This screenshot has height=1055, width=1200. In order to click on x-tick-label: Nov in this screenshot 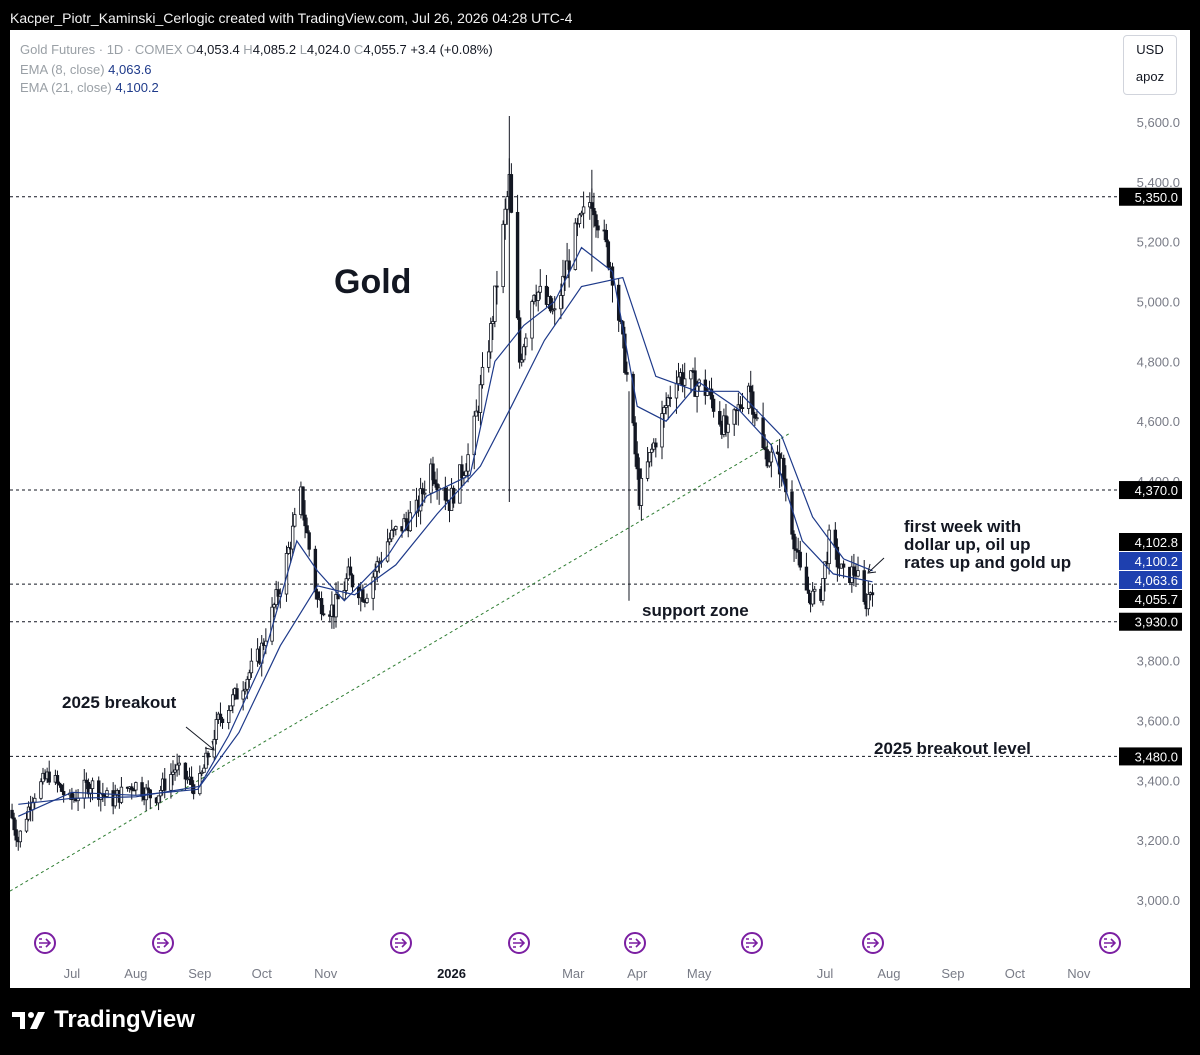, I will do `click(326, 973)`.